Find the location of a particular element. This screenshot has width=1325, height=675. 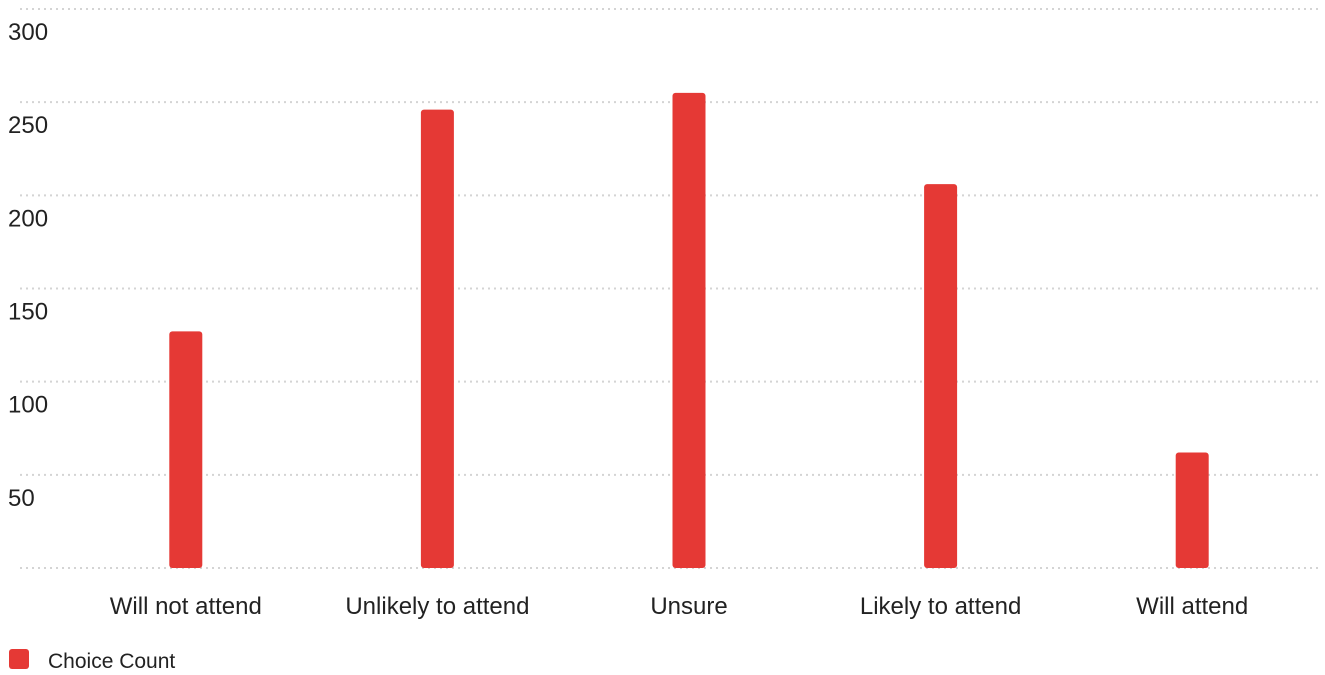

y-tick-label-50: 50 is located at coordinates (21, 498).